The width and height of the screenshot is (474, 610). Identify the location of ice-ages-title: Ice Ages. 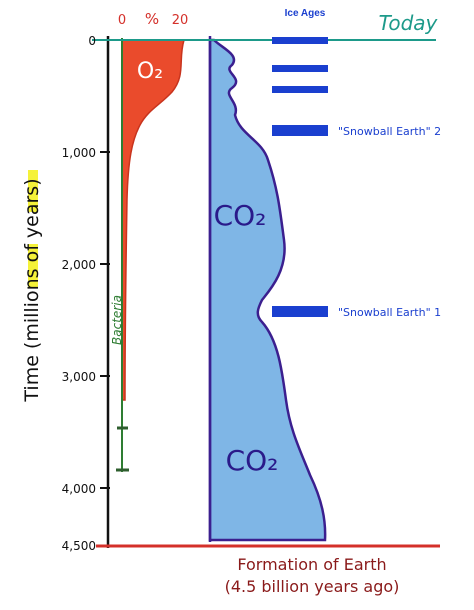
(305, 13).